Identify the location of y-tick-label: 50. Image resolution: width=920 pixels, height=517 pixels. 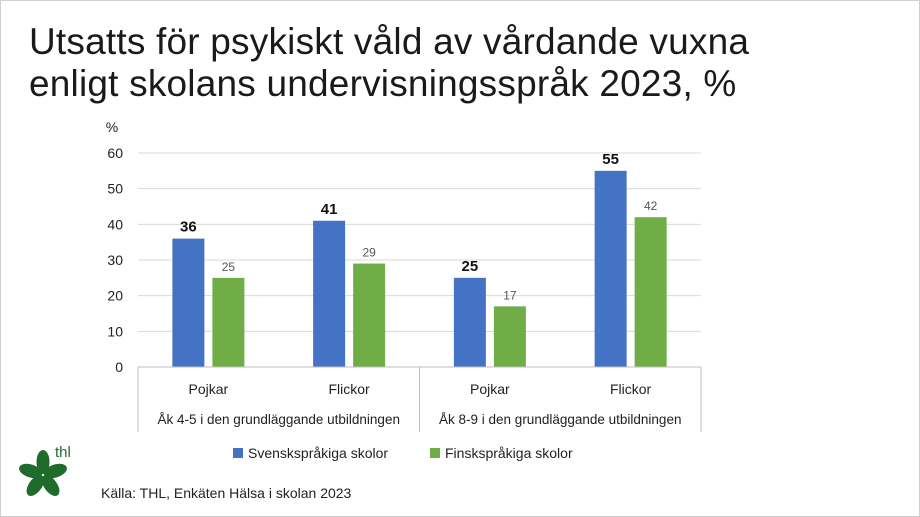
(115, 189).